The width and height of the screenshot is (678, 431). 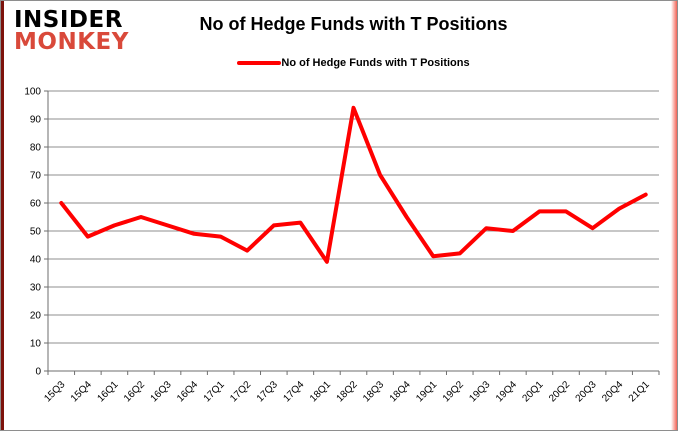 I want to click on svg-text: 17Q4, so click(x=293, y=391).